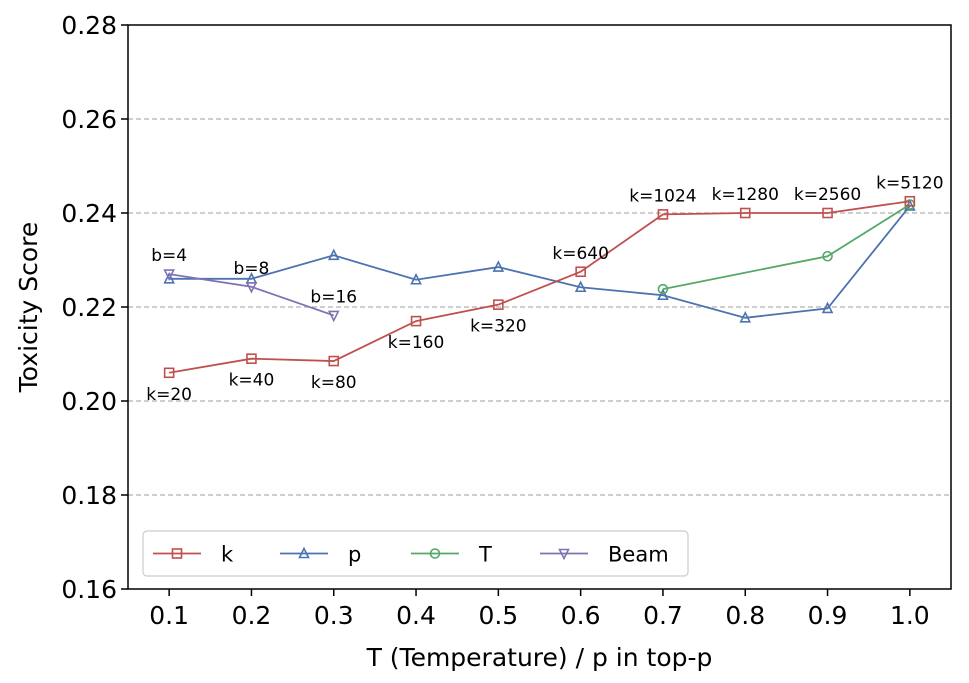 This screenshot has width=969, height=683. What do you see at coordinates (252, 381) in the screenshot?
I see `data-label: k=40` at bounding box center [252, 381].